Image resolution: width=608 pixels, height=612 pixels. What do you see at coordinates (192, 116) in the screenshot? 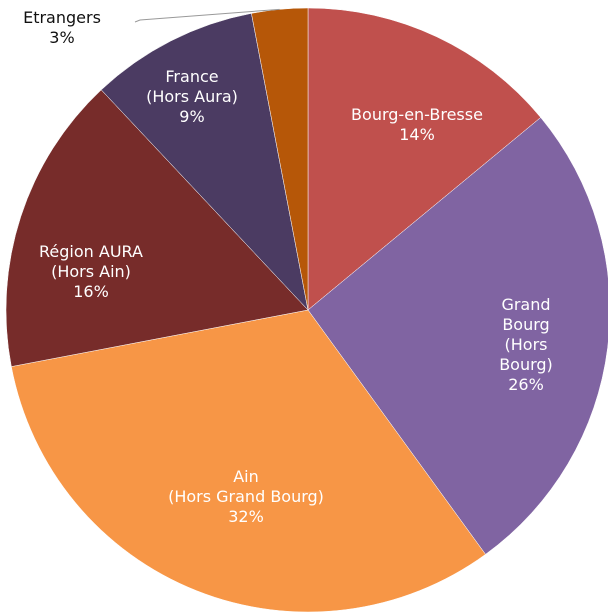
I see `slice-value-label: 9%` at bounding box center [192, 116].